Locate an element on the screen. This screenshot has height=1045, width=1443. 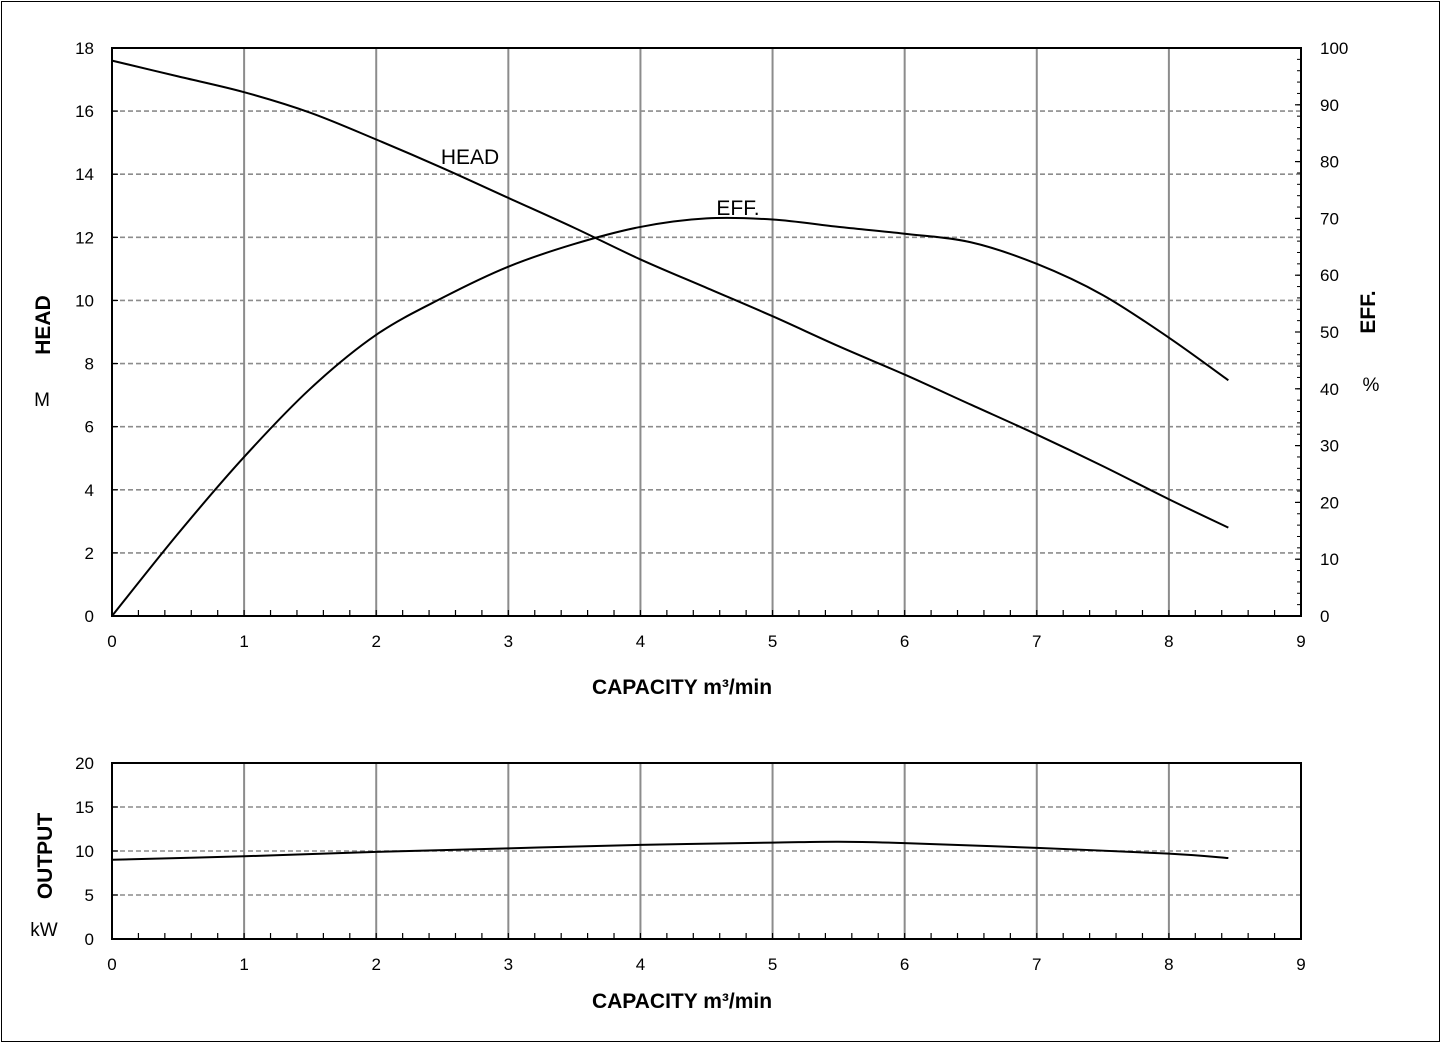
bottom-chart-series is located at coordinates (670, 850).